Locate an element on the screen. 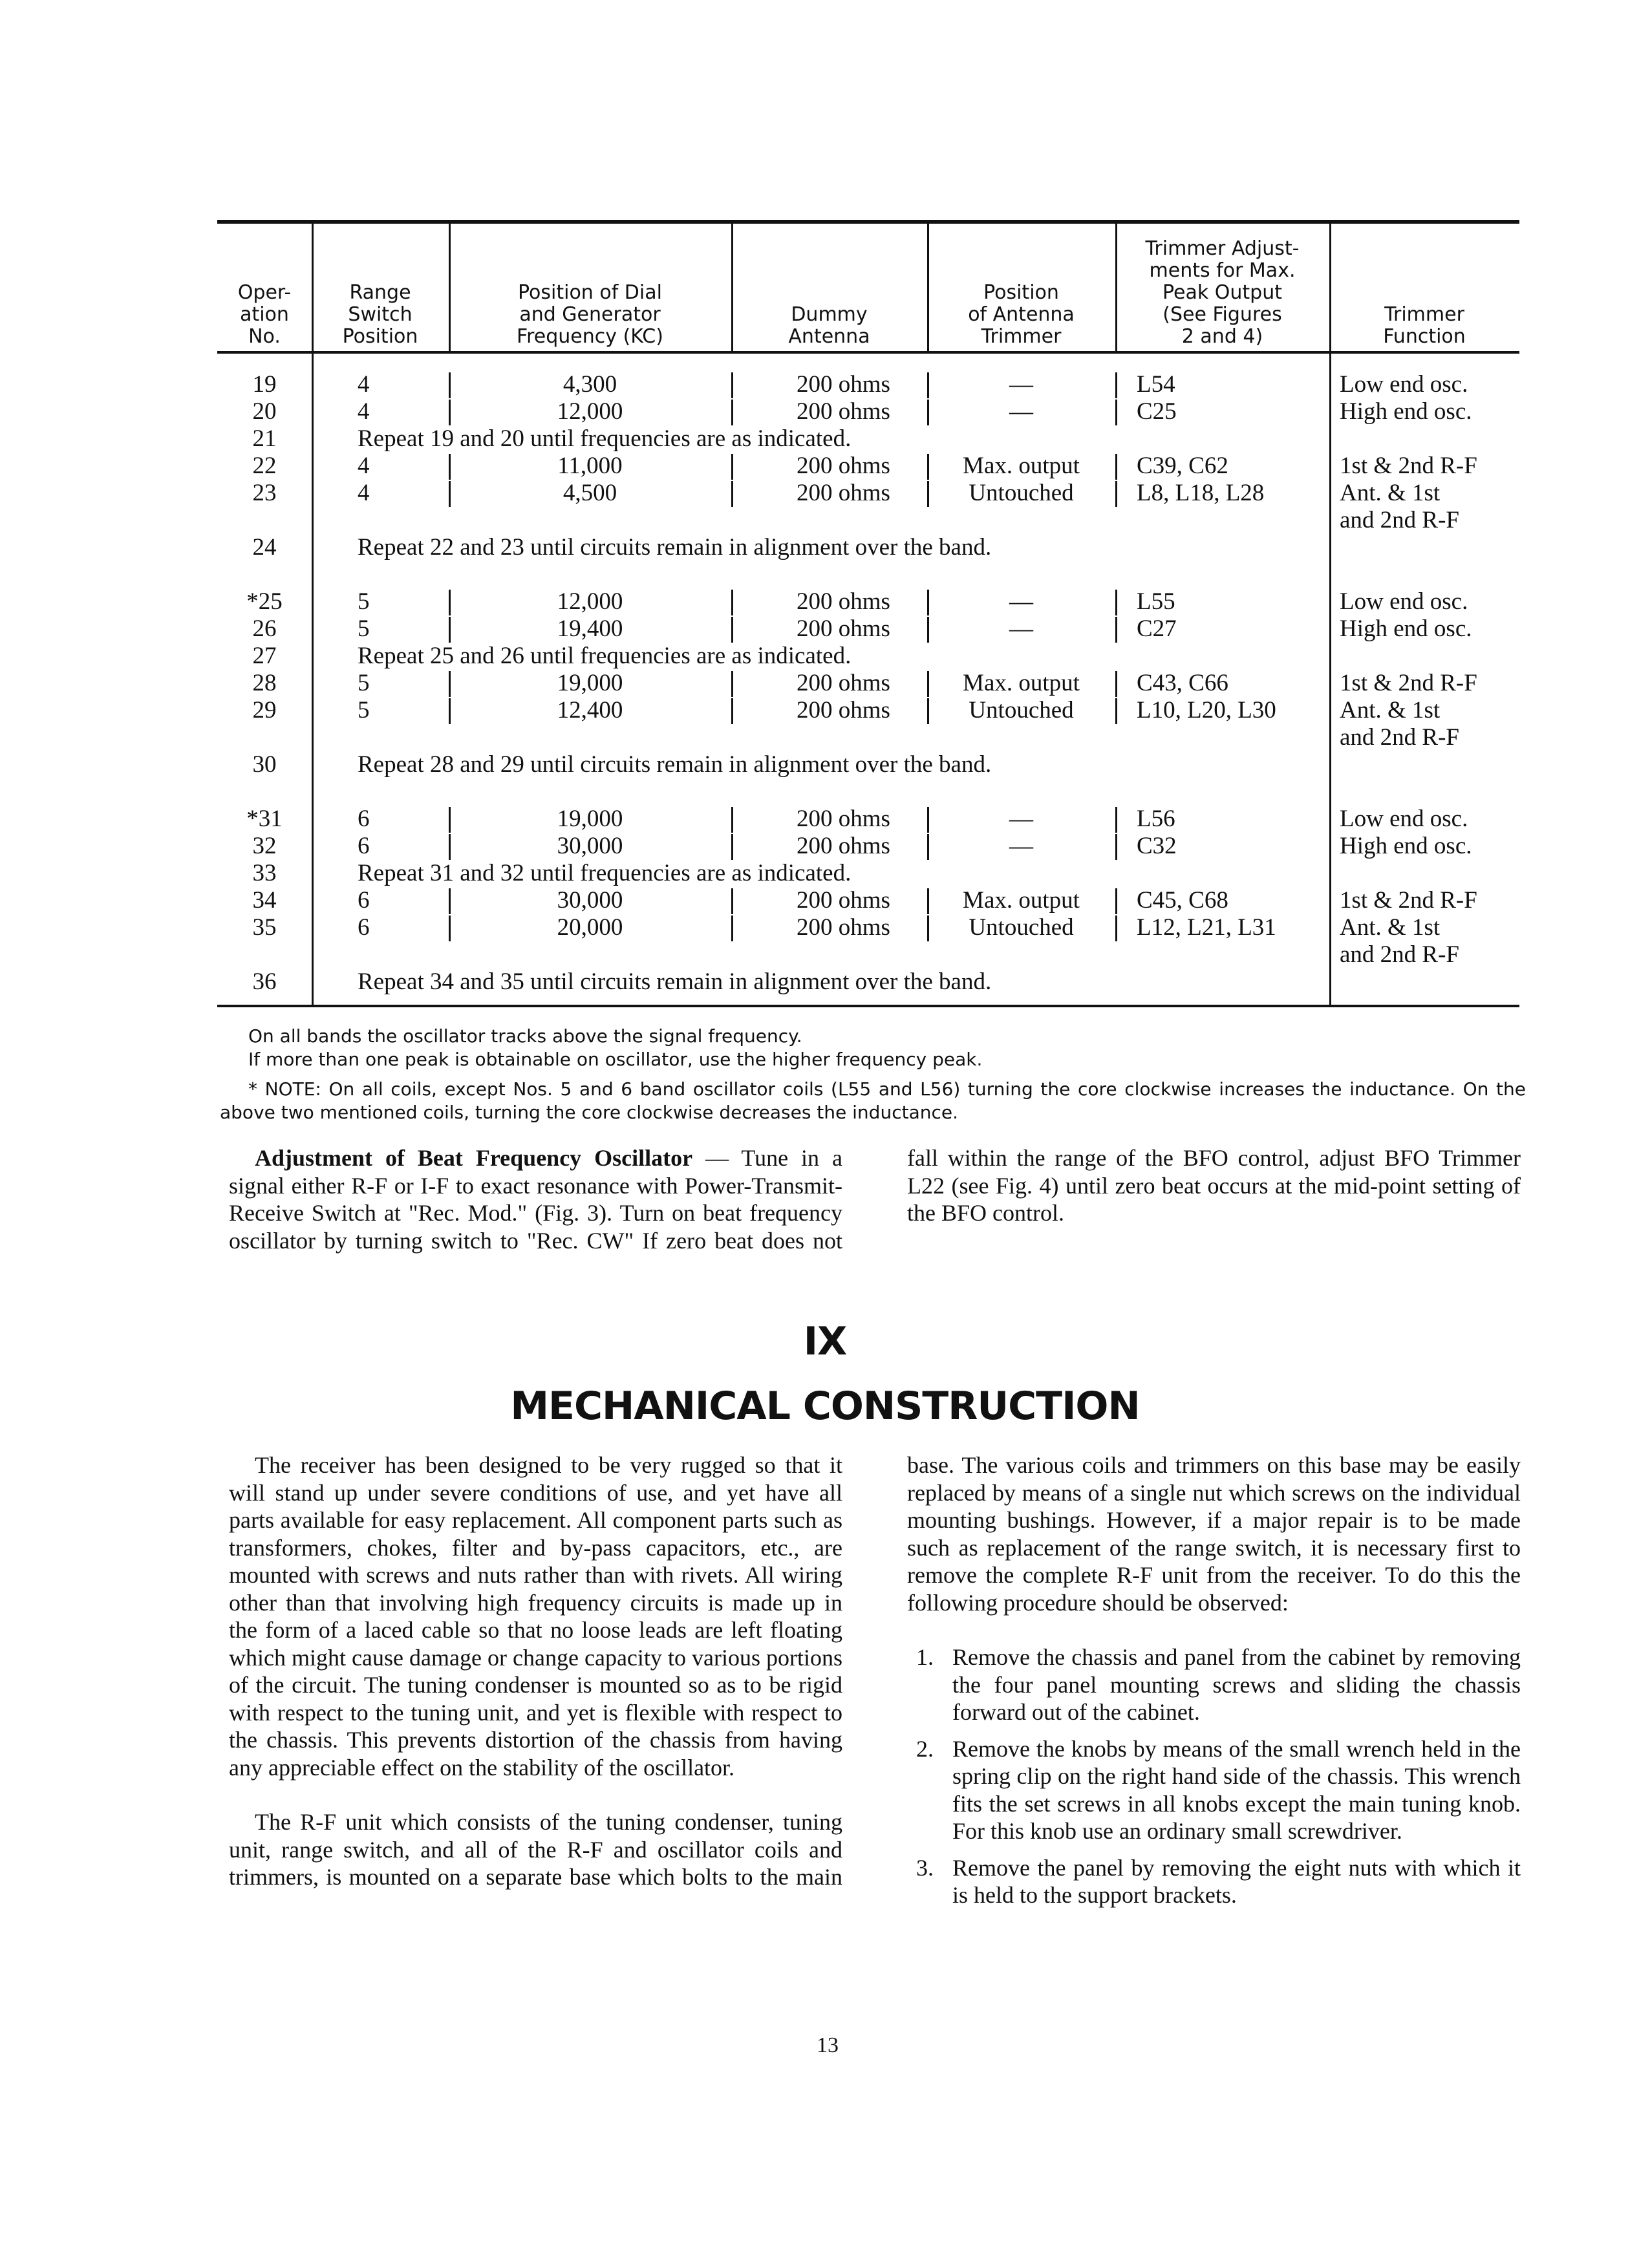 The image size is (1650, 2268). trimmer-adjustment: L12, L21, L31 is located at coordinates (1206, 927).